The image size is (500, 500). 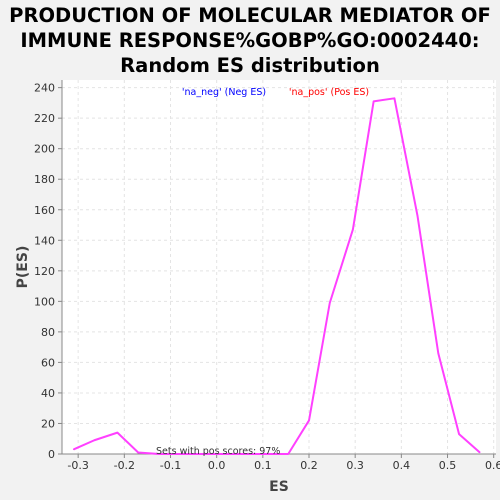 What do you see at coordinates (48, 423) in the screenshot?
I see `y-tick-label: 20` at bounding box center [48, 423].